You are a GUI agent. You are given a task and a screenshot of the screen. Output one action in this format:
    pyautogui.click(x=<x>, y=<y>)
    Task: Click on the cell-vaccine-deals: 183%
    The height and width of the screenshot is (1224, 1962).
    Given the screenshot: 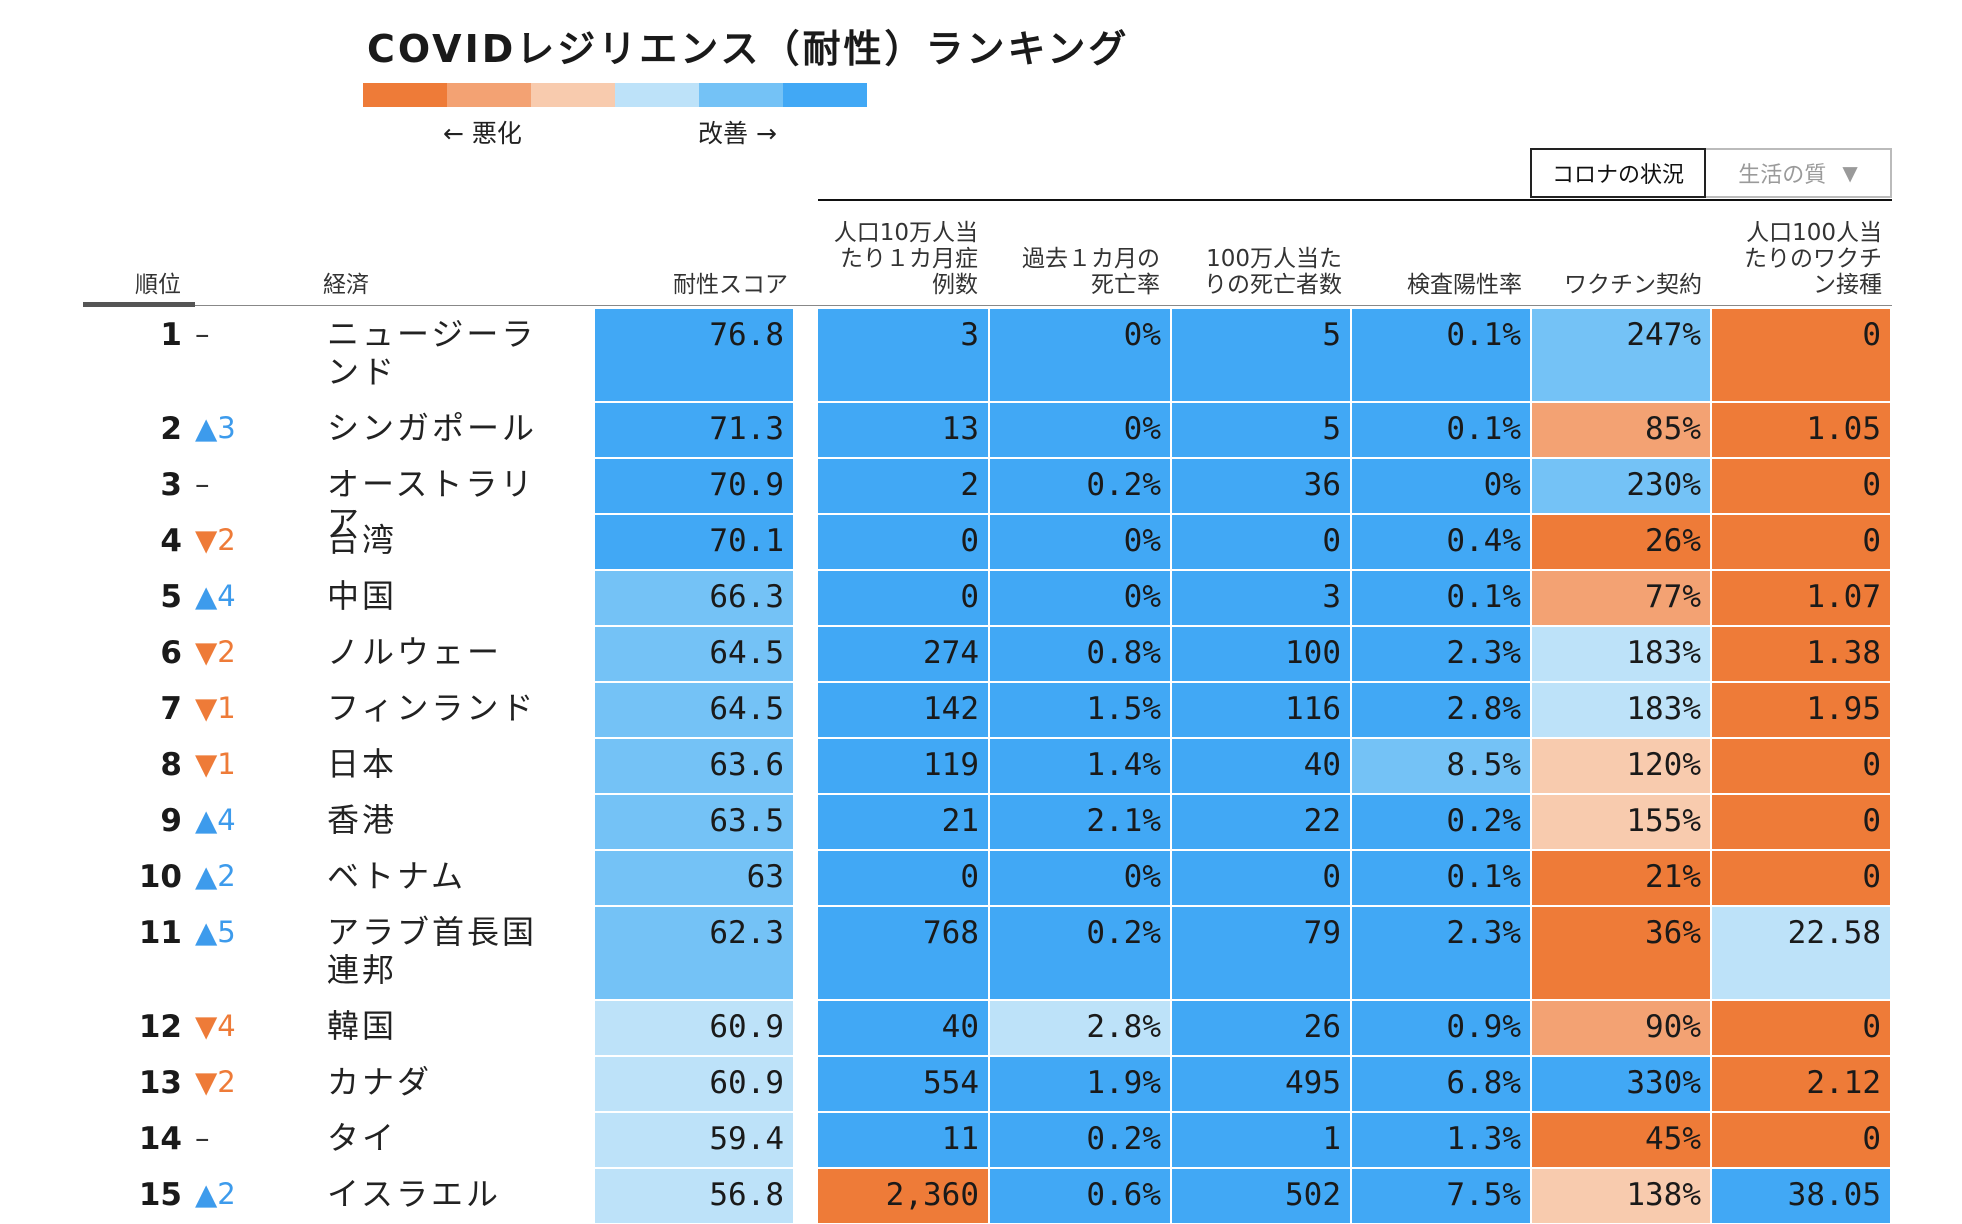 What is the action you would take?
    pyautogui.click(x=1622, y=709)
    